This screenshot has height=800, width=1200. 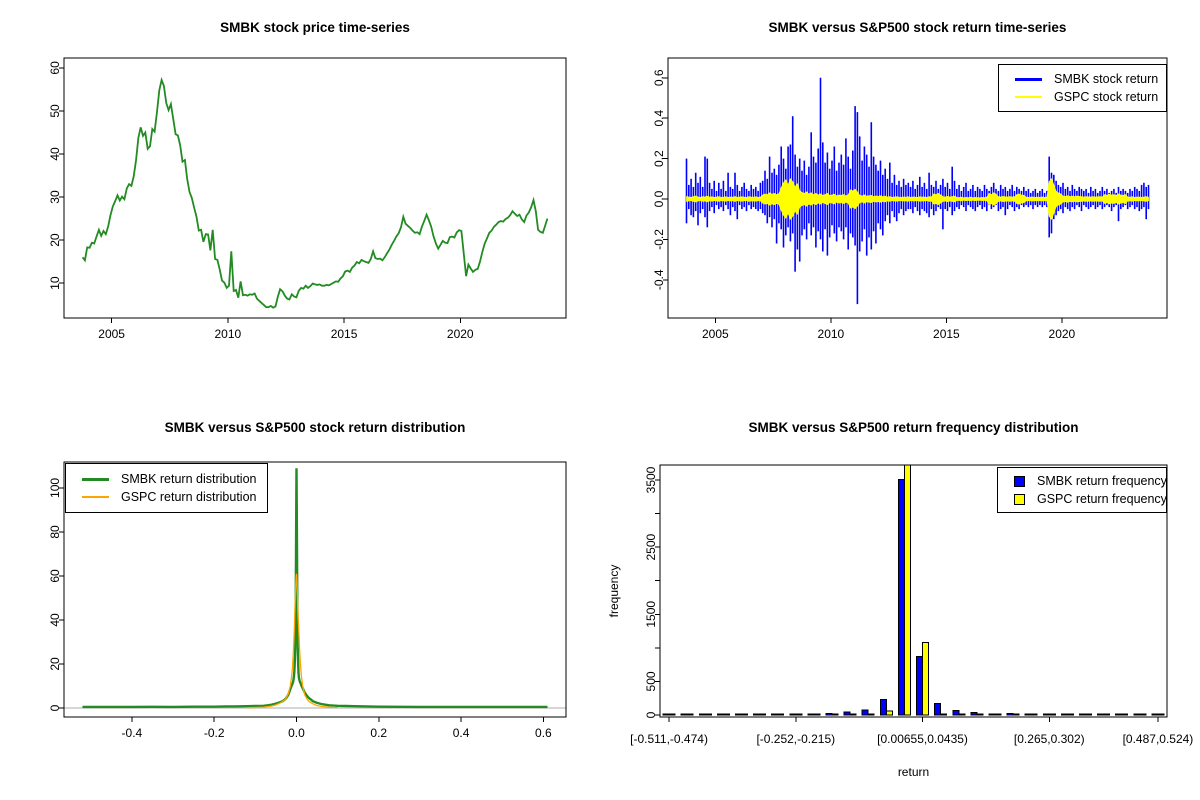 I want to click on svg-text: 50, so click(x=55, y=111).